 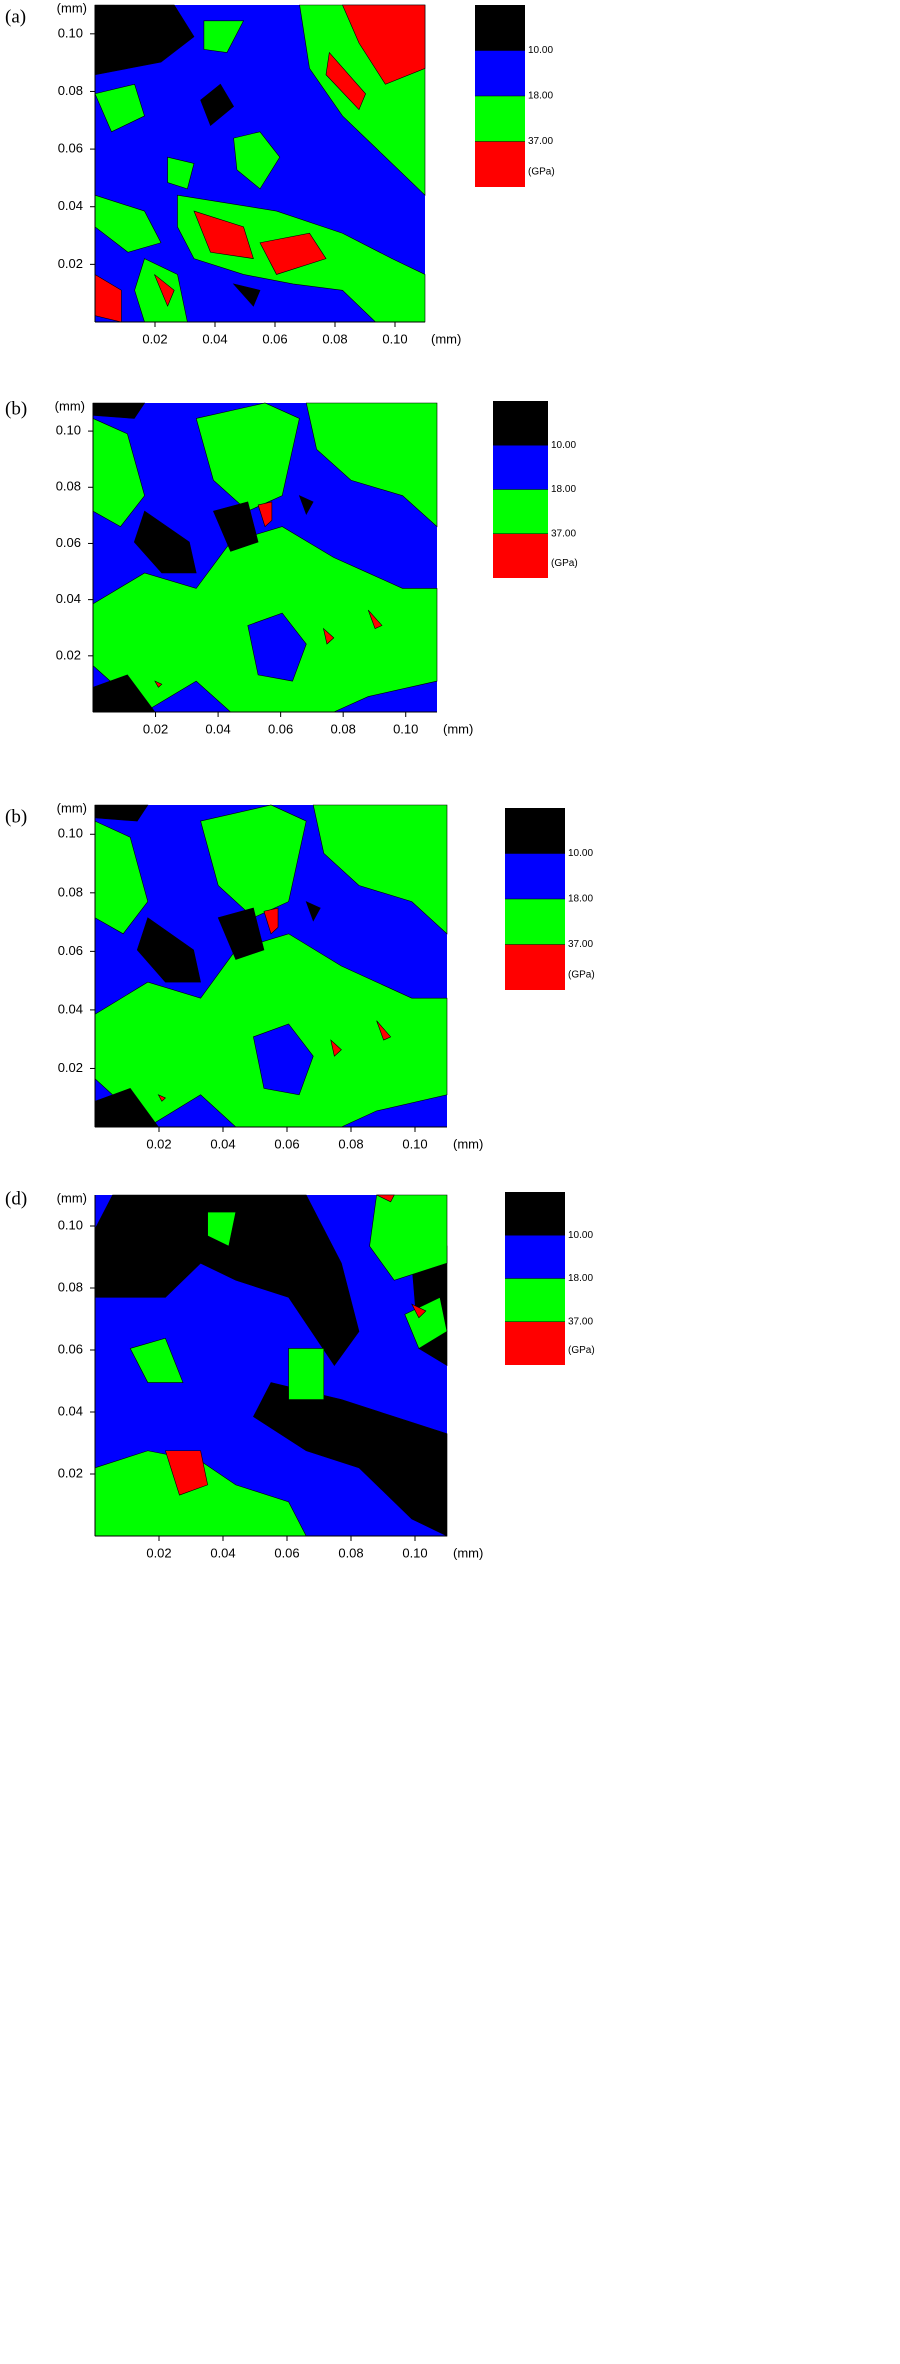 I want to click on panel-label: (d), so click(x=16, y=1198).